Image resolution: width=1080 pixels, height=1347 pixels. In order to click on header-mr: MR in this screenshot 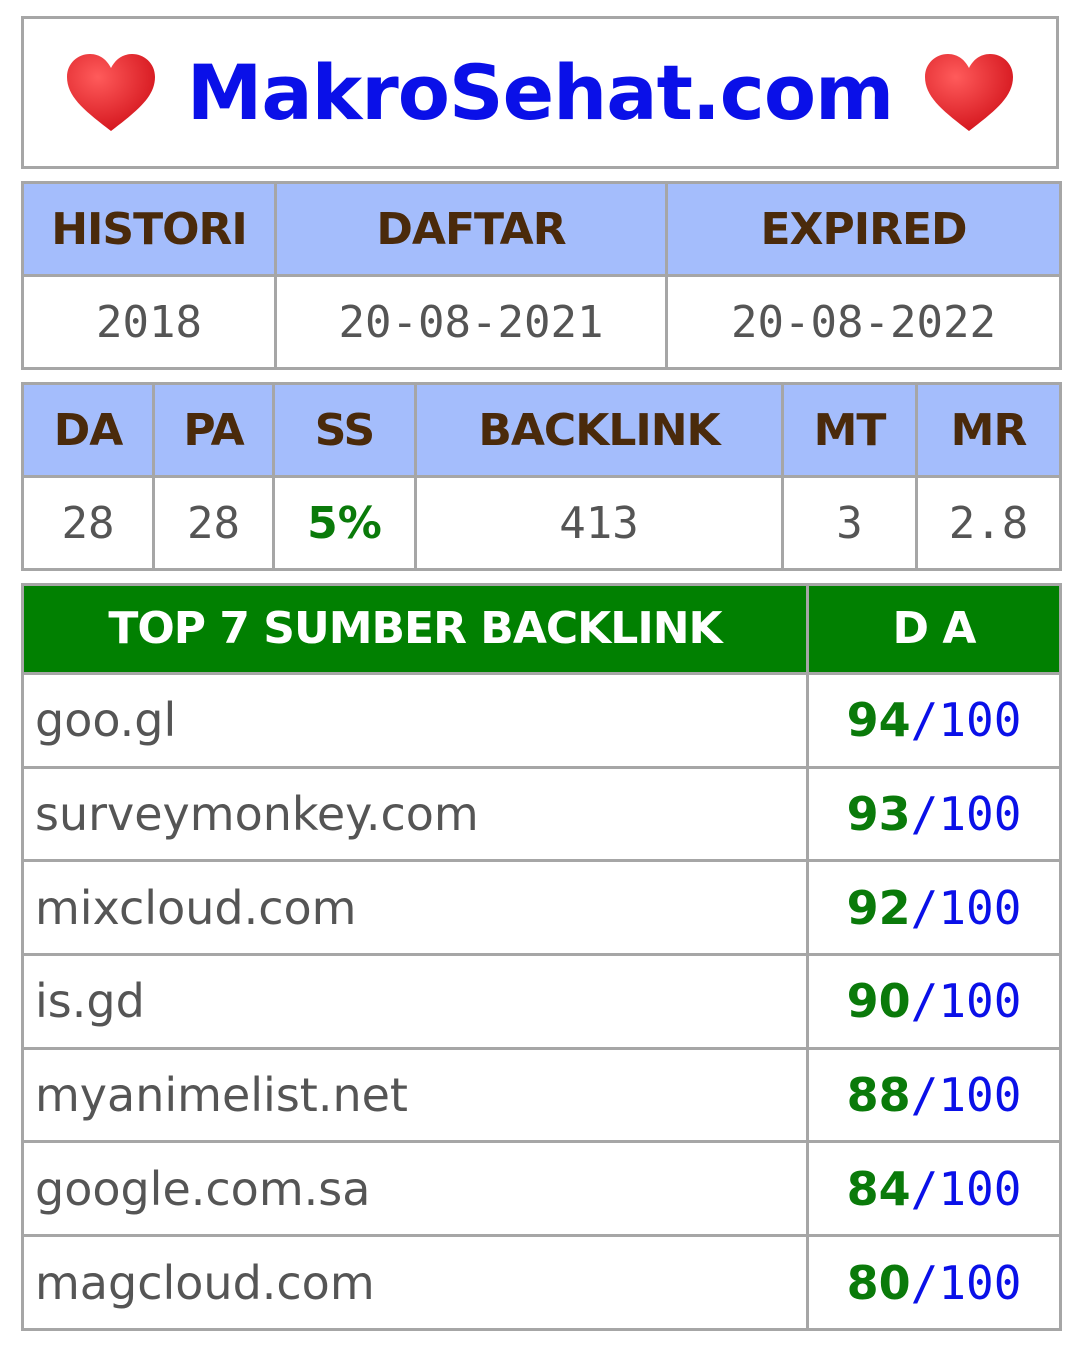, I will do `click(988, 430)`.